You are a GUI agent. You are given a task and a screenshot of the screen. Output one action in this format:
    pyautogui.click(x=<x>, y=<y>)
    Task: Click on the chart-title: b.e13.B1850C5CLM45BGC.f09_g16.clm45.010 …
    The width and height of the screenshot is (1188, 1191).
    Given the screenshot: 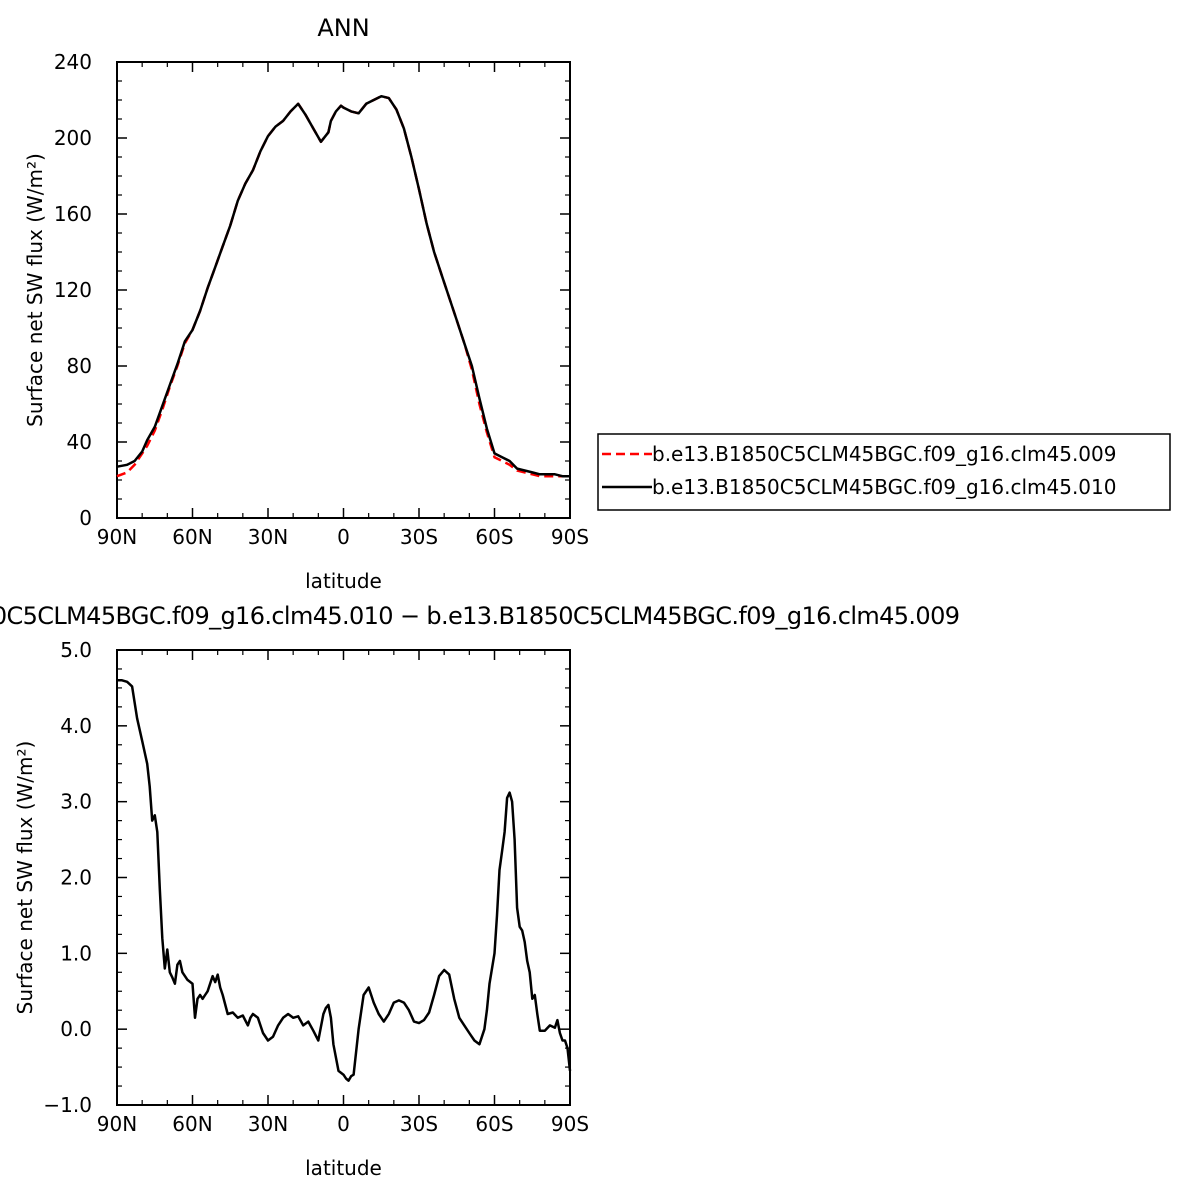 What is the action you would take?
    pyautogui.click(x=480, y=616)
    